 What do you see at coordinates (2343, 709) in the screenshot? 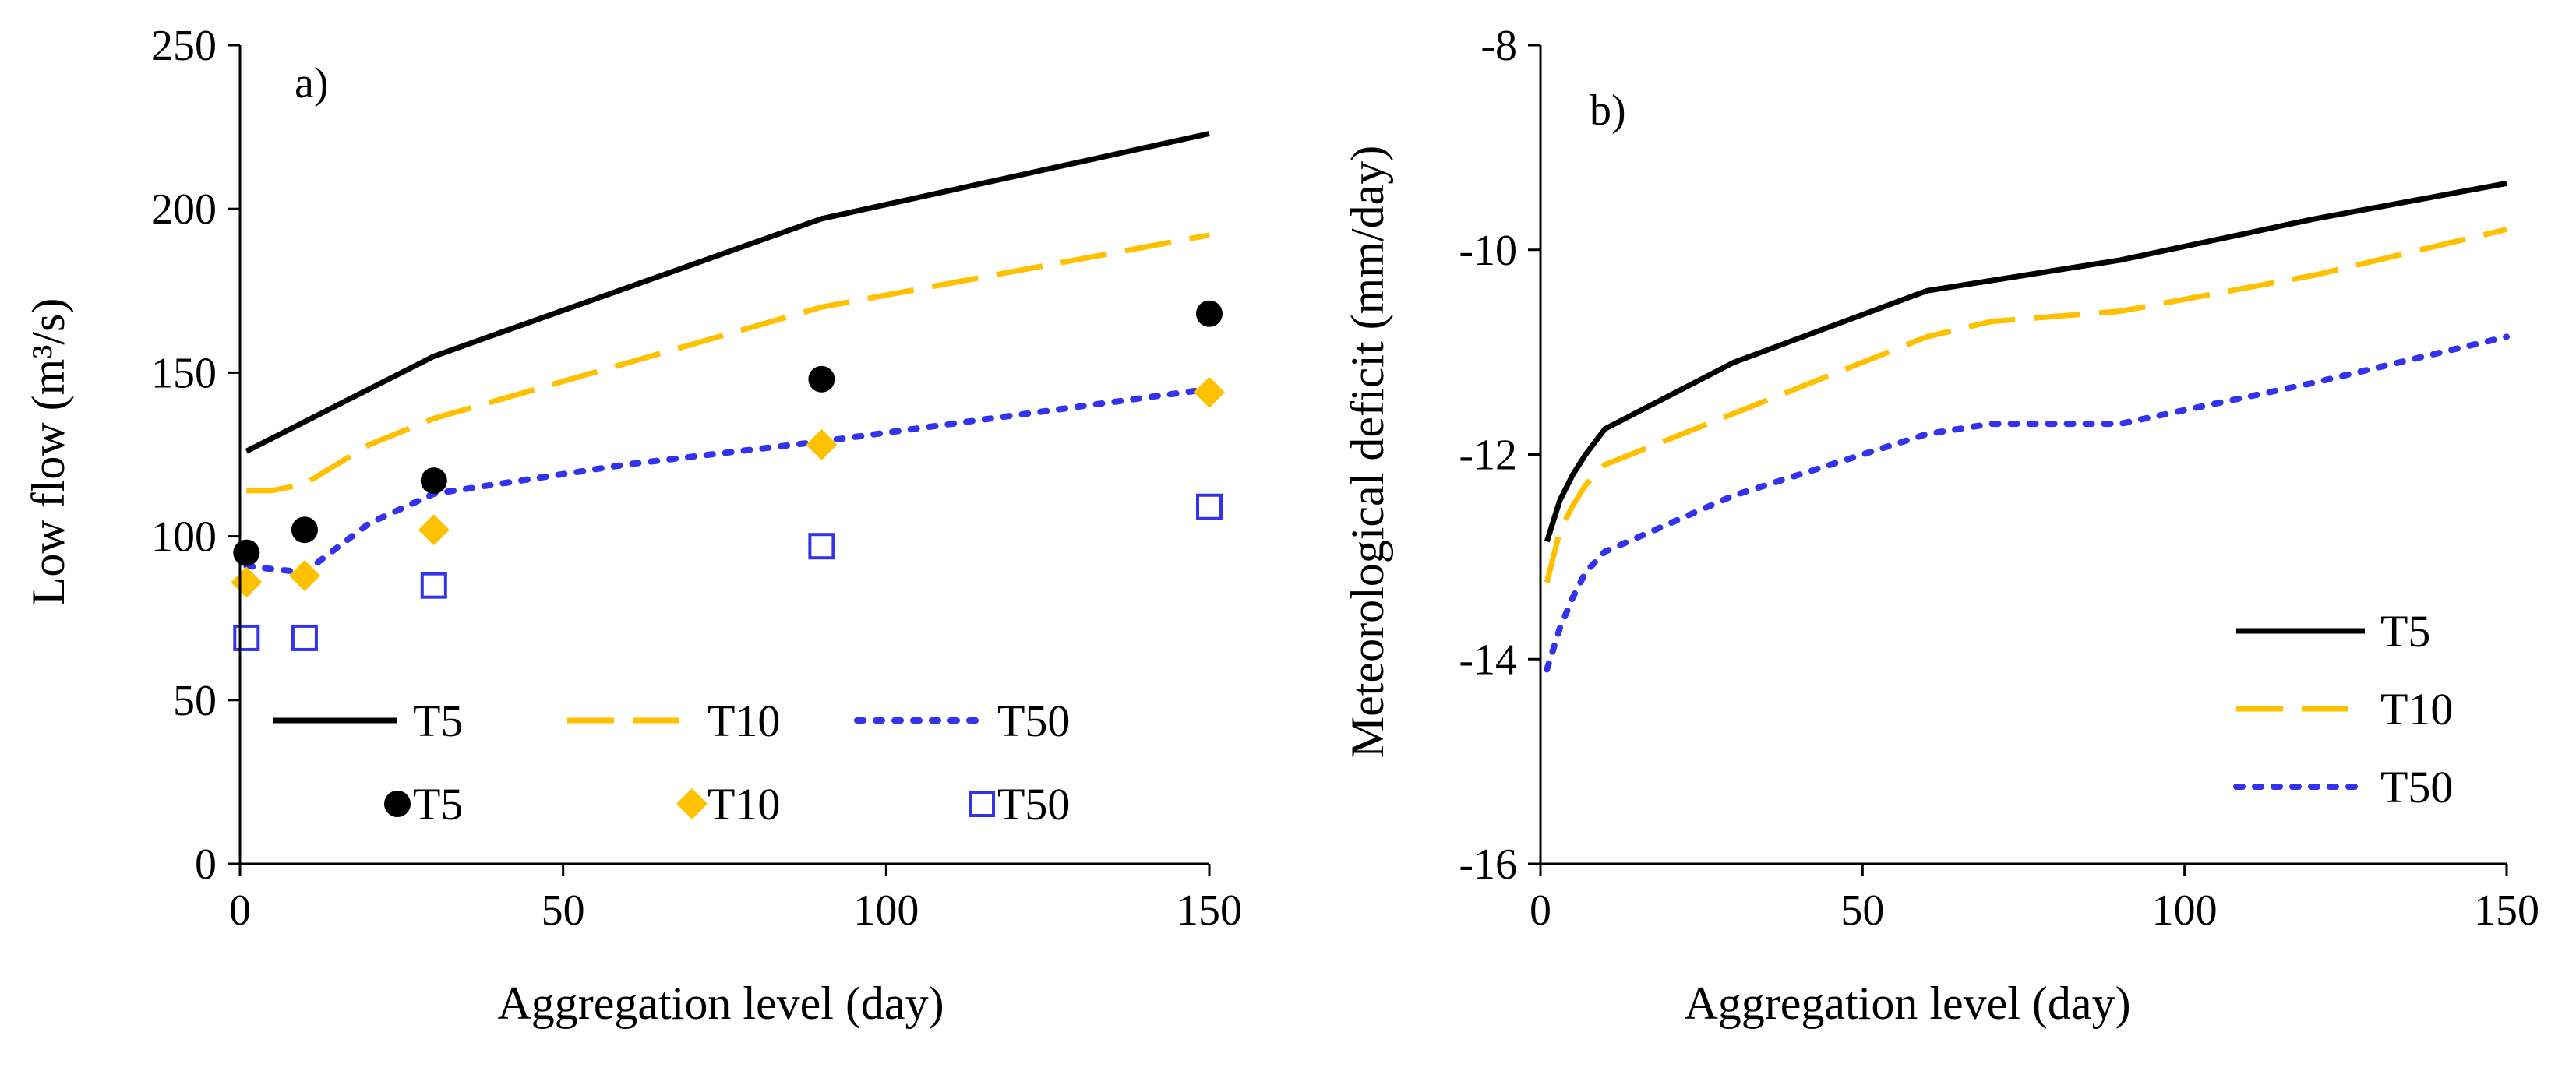
I see `panel-b-legend: T5 T10 T50` at bounding box center [2343, 709].